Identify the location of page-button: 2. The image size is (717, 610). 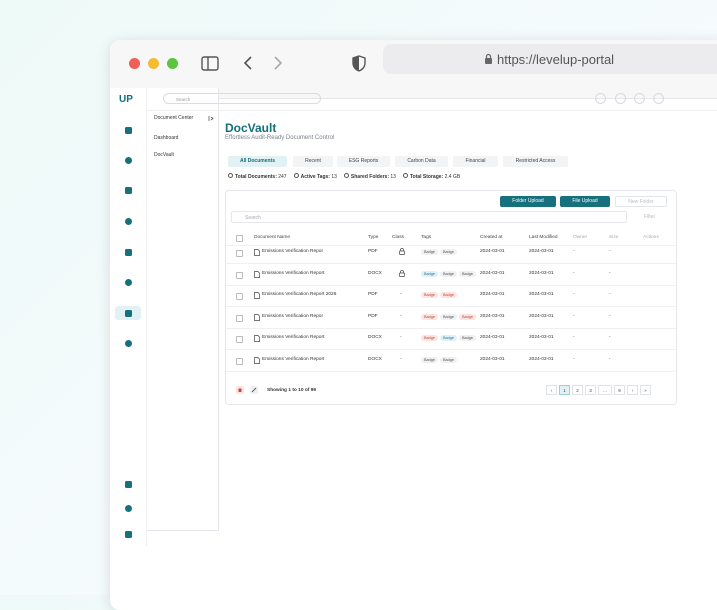
(577, 390).